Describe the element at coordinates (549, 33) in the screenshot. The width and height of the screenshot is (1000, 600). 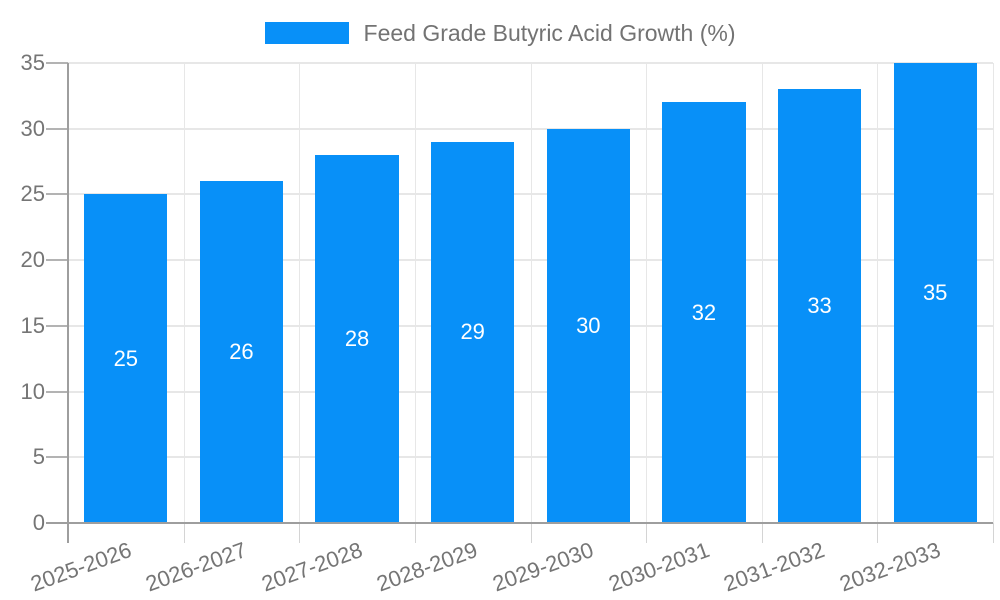
I see `legend-label: Feed Grade Butyric Acid Growth (%)` at that location.